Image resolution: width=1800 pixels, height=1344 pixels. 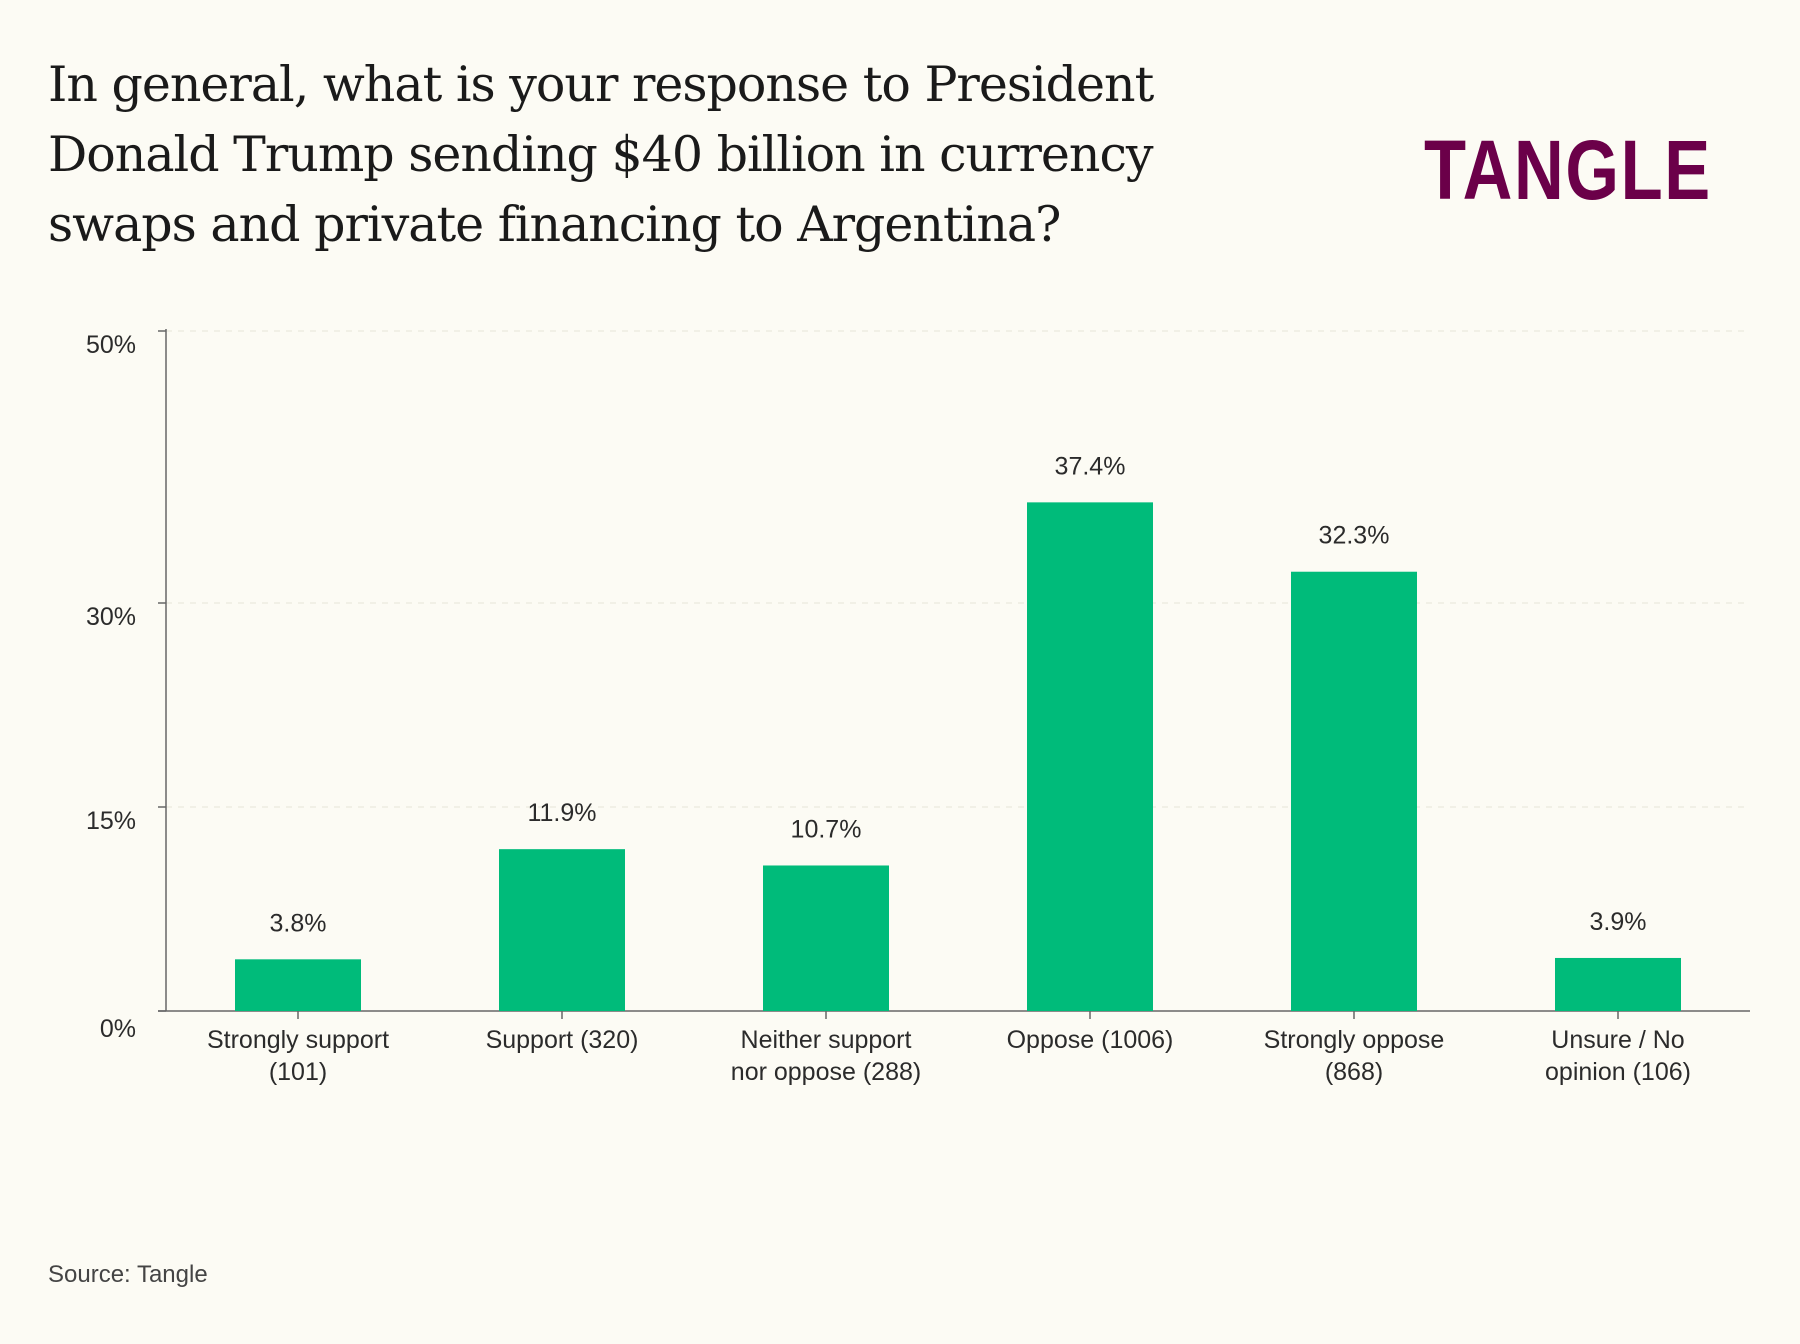 What do you see at coordinates (1090, 1040) in the screenshot?
I see `x-tick-label: Oppose (1006)` at bounding box center [1090, 1040].